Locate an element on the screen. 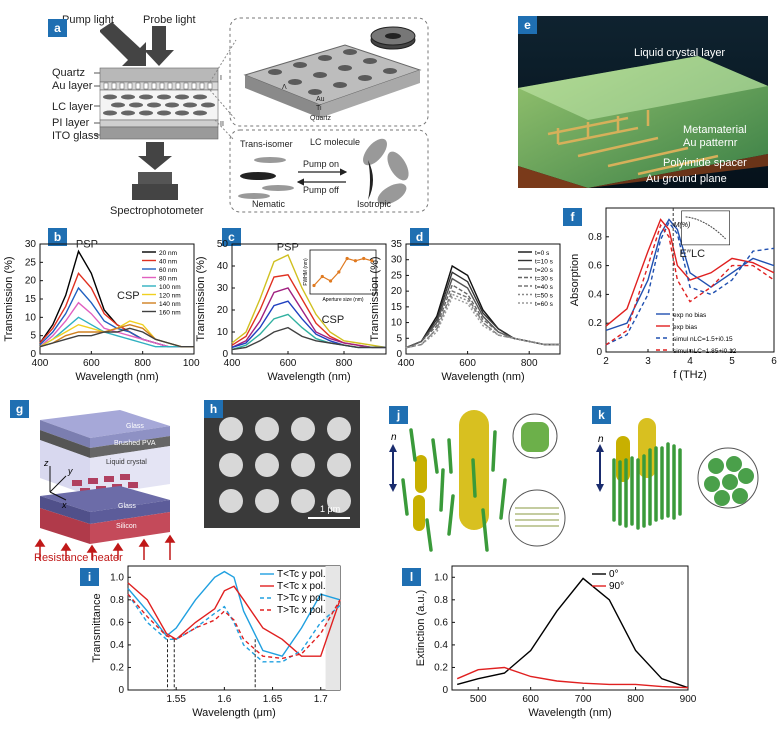 This screenshot has height=731, width=778. layer-quartz: Quartz is located at coordinates (68, 73).